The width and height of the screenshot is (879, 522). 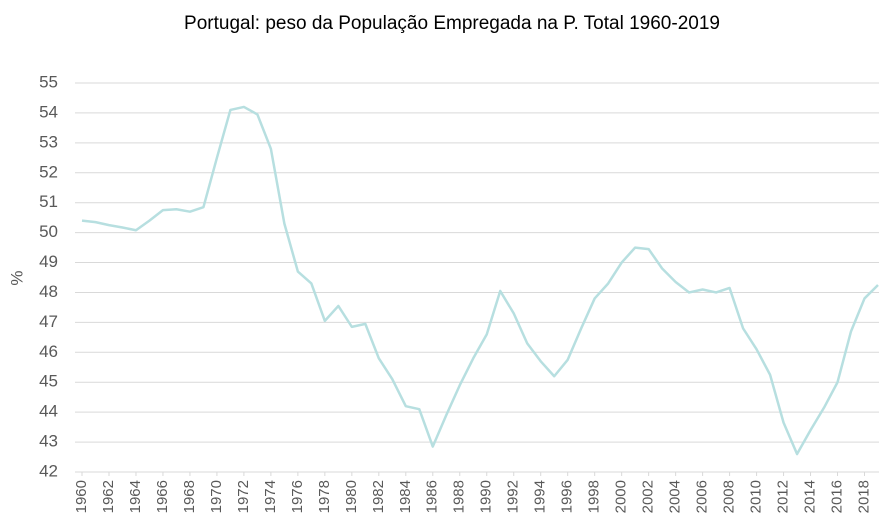 I want to click on y-tick-label: 42, so click(x=48, y=470).